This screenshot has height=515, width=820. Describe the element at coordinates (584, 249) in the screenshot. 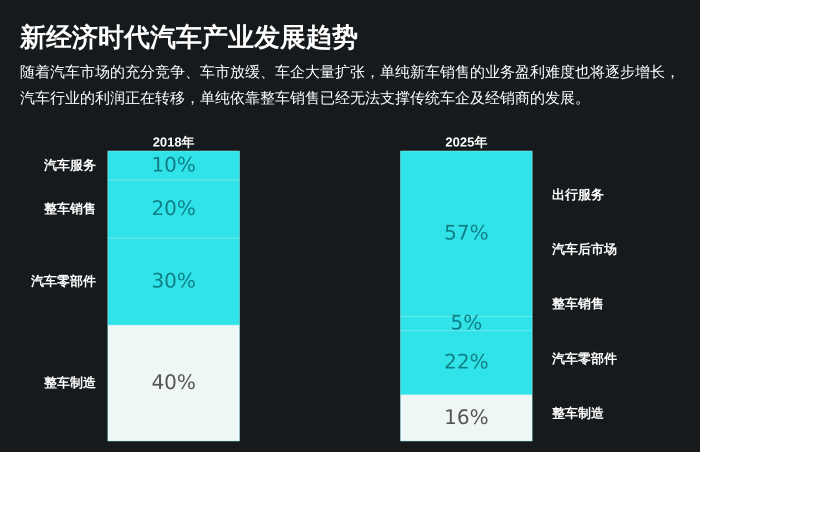

I see `annotation: 汽车后市场` at that location.